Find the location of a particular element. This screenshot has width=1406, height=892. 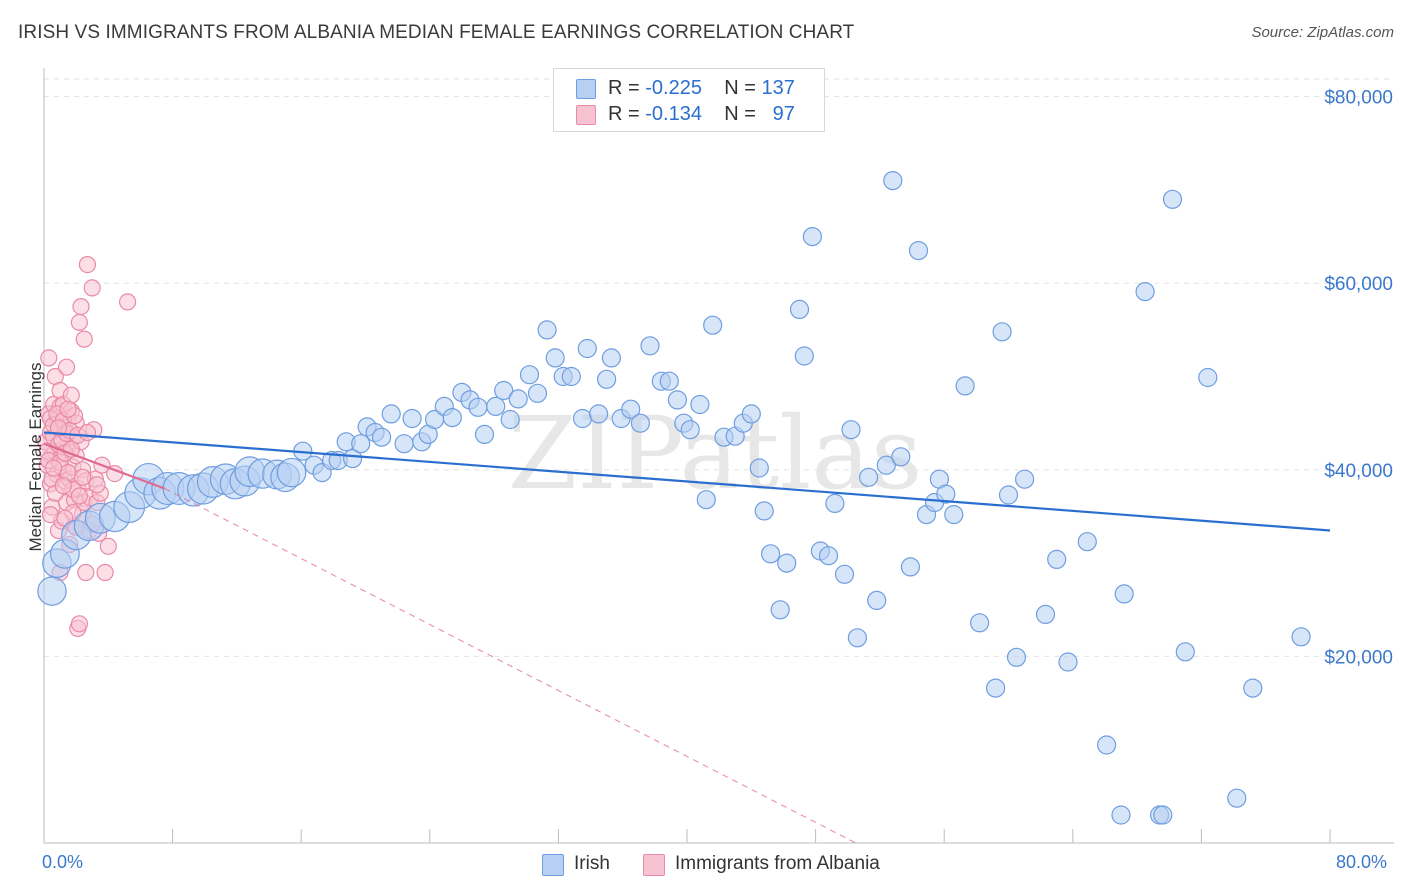

y-tick-label: $40,000 is located at coordinates (1358, 471).